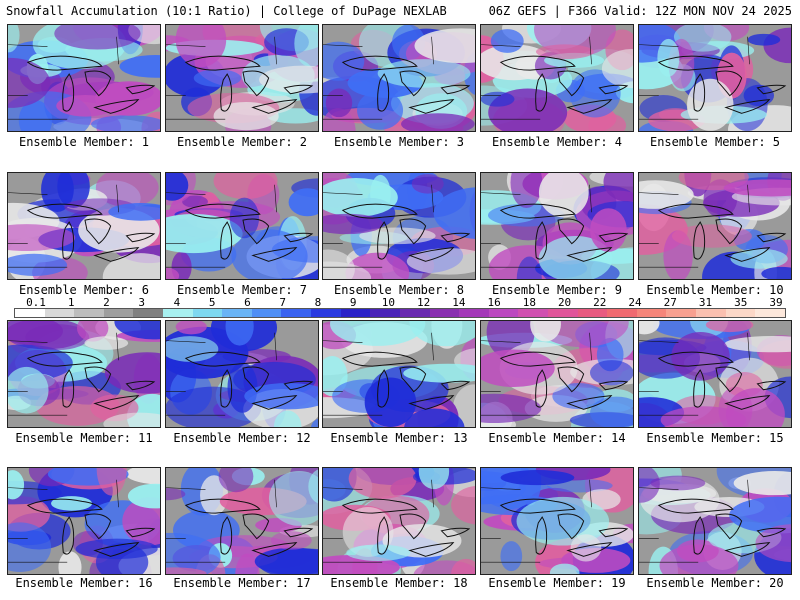 The height and width of the screenshot is (600, 800). What do you see at coordinates (670, 302) in the screenshot?
I see `legend-tick-label: 27` at bounding box center [670, 302].